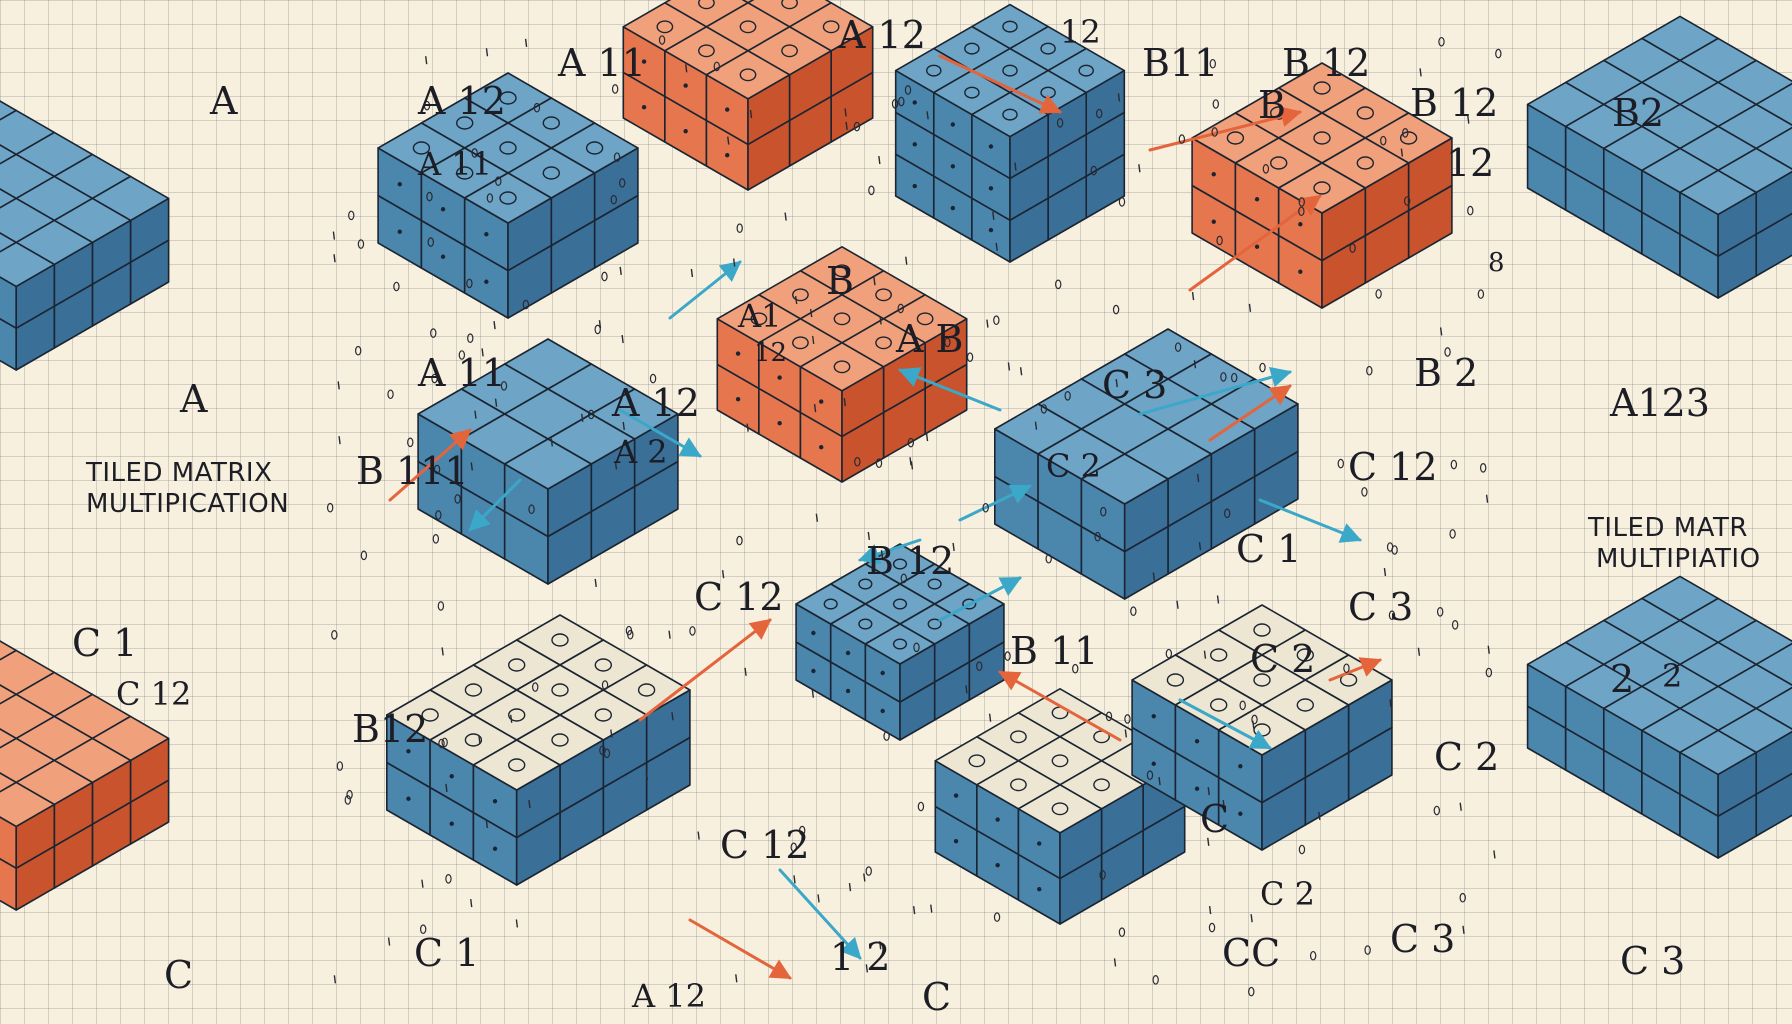 The width and height of the screenshot is (1792, 1024). Describe the element at coordinates (1135, 385) in the screenshot. I see `label-c3: C 3` at that location.